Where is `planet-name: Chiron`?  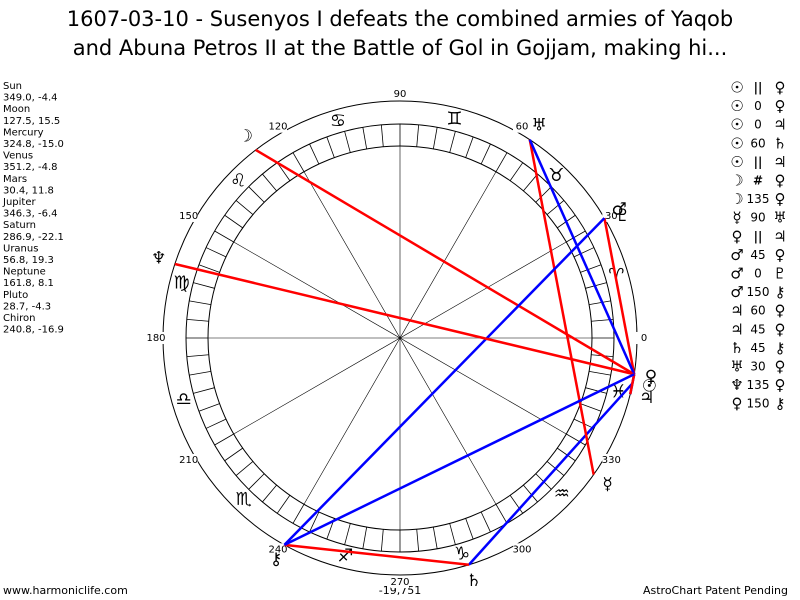
planet-name: Chiron is located at coordinates (19, 318).